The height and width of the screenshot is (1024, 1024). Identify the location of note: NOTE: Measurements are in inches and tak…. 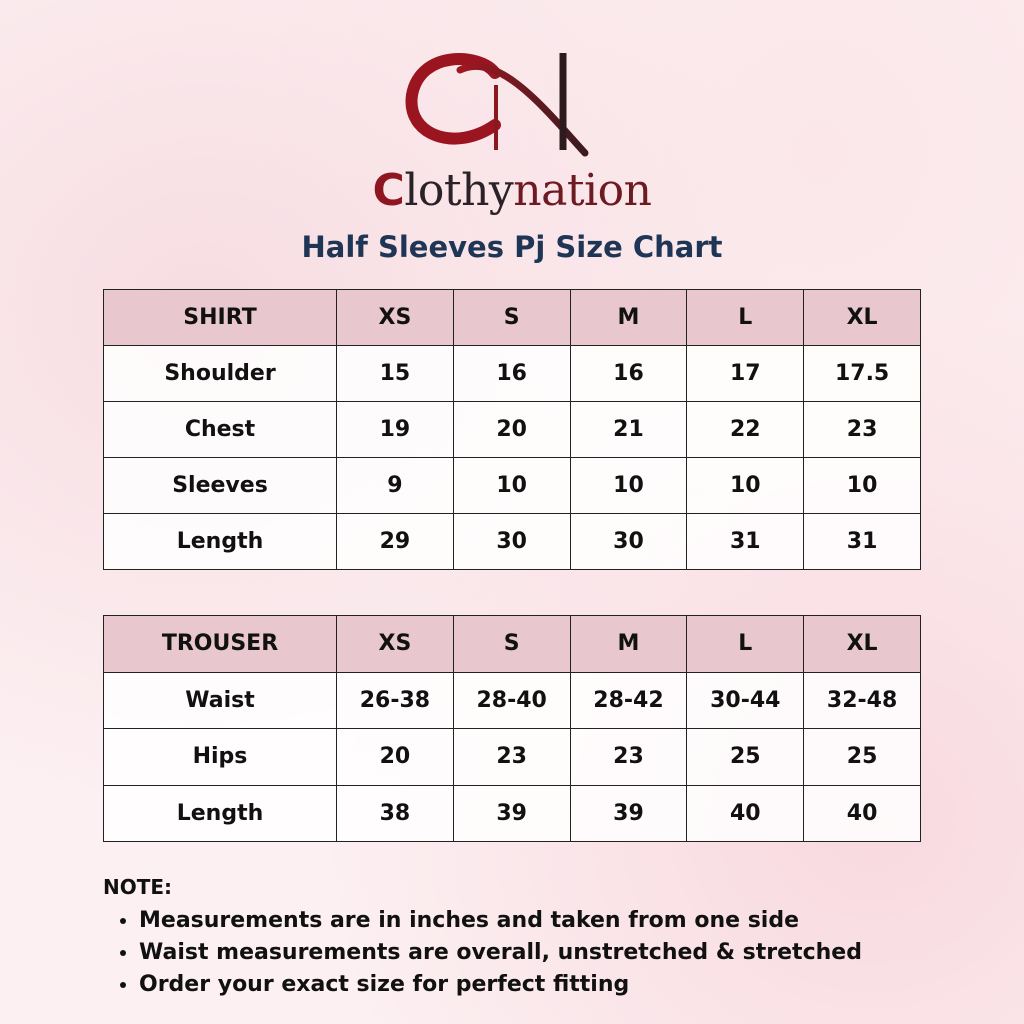
(482, 938).